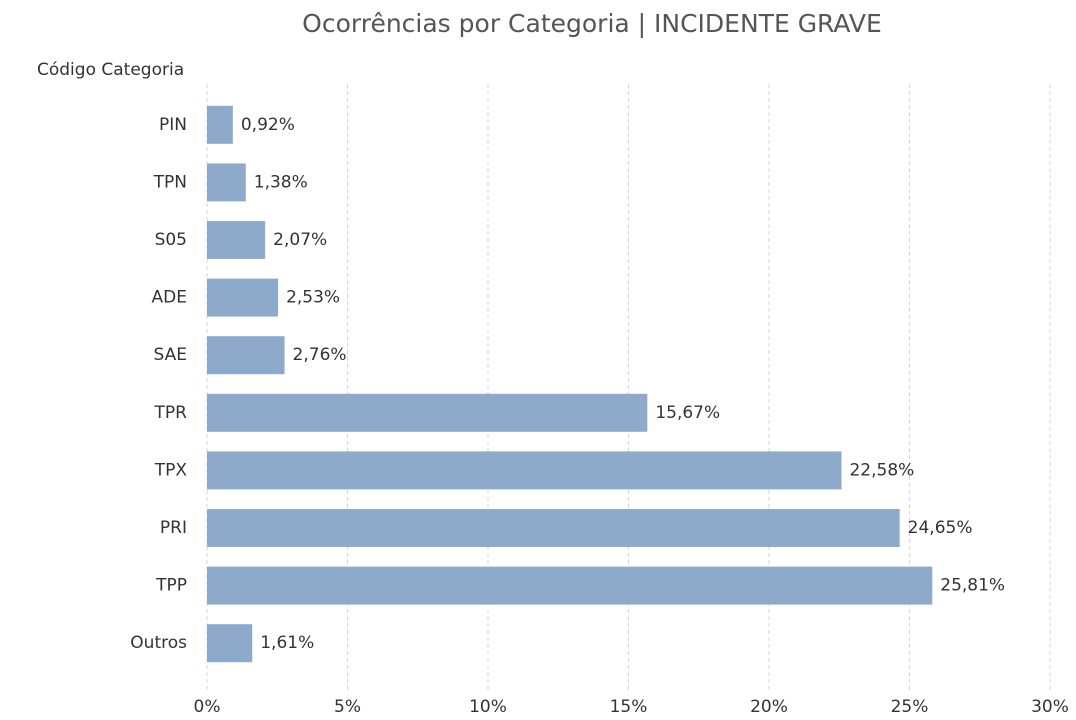 The height and width of the screenshot is (720, 1076). What do you see at coordinates (268, 125) in the screenshot?
I see `data-label: 0,92%` at bounding box center [268, 125].